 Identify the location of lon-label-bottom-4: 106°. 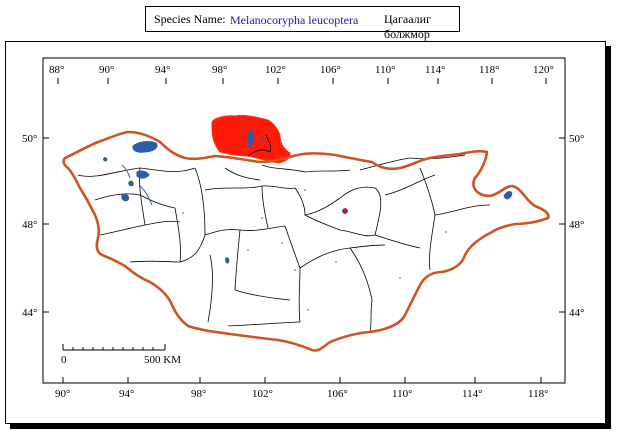
(337, 394).